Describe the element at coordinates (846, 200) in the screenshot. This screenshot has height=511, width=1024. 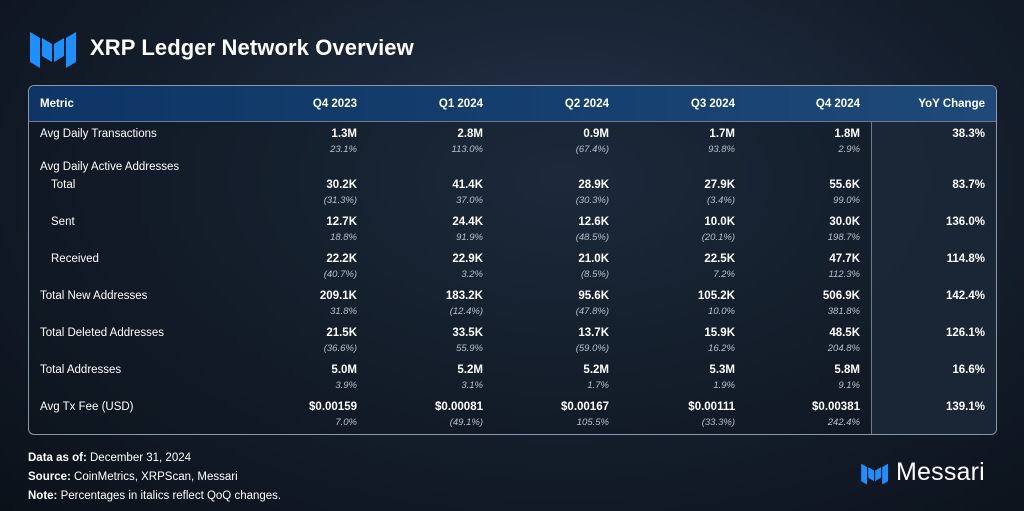
I see `cell-qoq-change: 99.0%` at that location.